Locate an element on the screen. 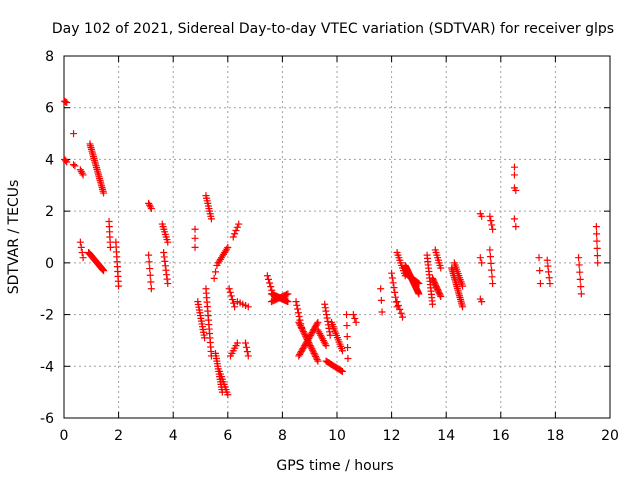 This screenshot has width=640, height=480. y-tick-label: 4 is located at coordinates (49, 160).